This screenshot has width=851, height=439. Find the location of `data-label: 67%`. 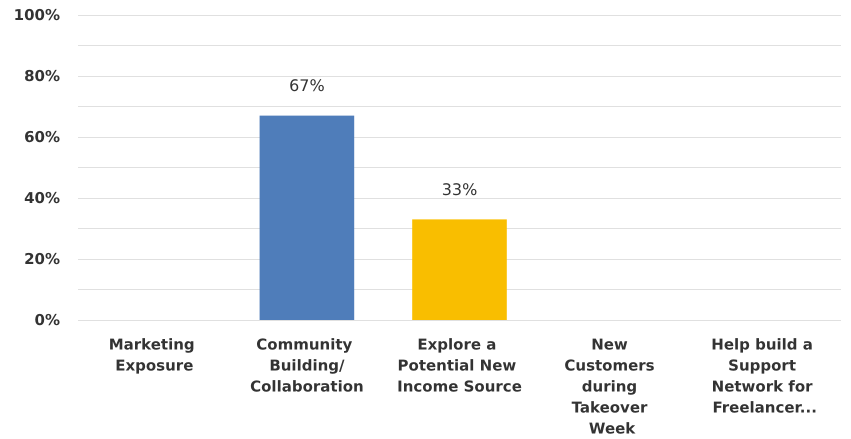

data-label: 67% is located at coordinates (307, 86).